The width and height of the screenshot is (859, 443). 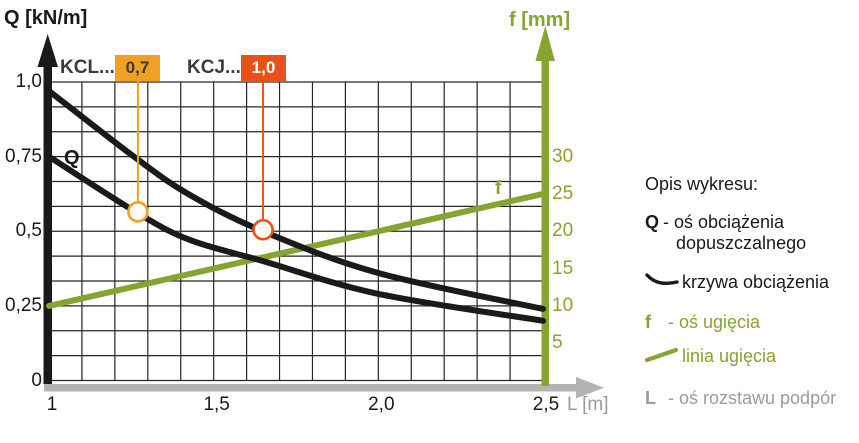 I want to click on legend-item-label: linia ugięcia, so click(x=729, y=356).